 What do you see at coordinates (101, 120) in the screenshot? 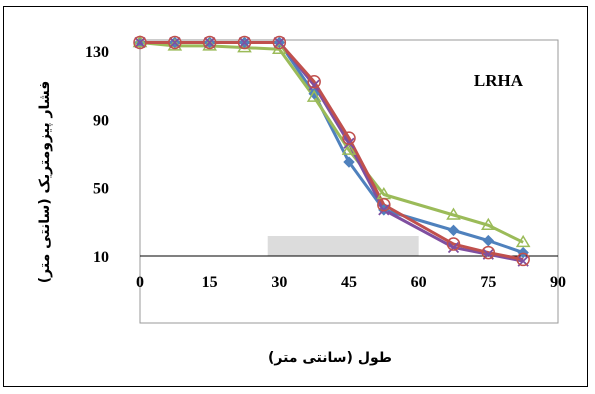
I see `y-tick-label: 90` at bounding box center [101, 120].